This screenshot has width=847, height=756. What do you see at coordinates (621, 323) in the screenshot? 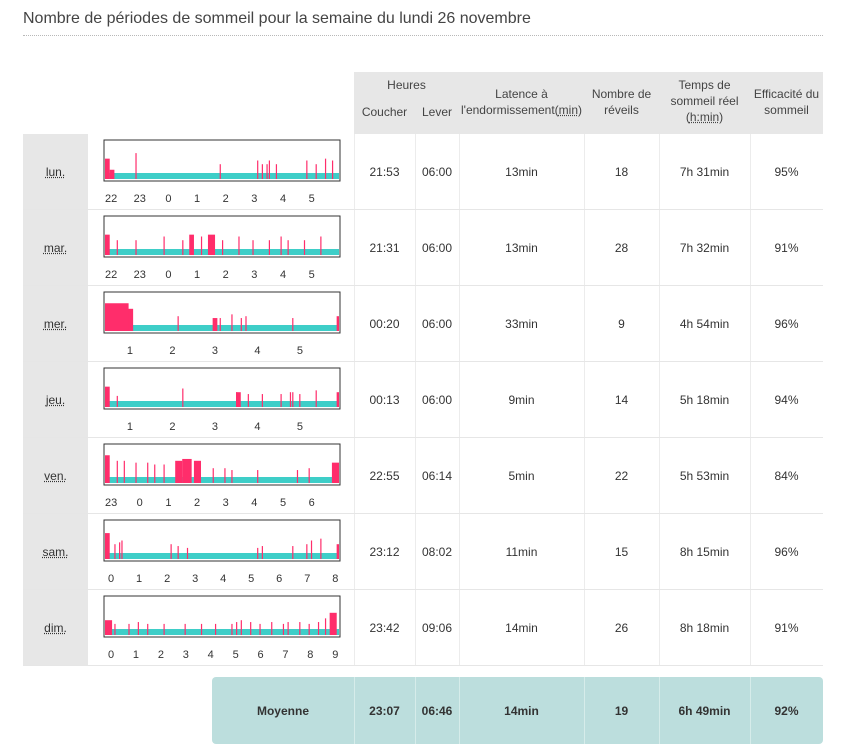
I see `cell-reveils: 9` at bounding box center [621, 323].